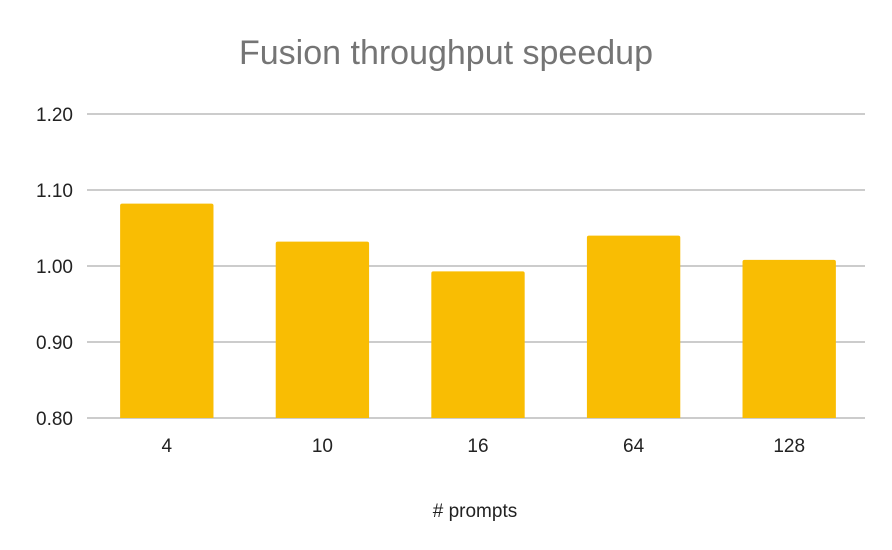  Describe the element at coordinates (54, 191) in the screenshot. I see `y-tick-label: 1.10` at that location.